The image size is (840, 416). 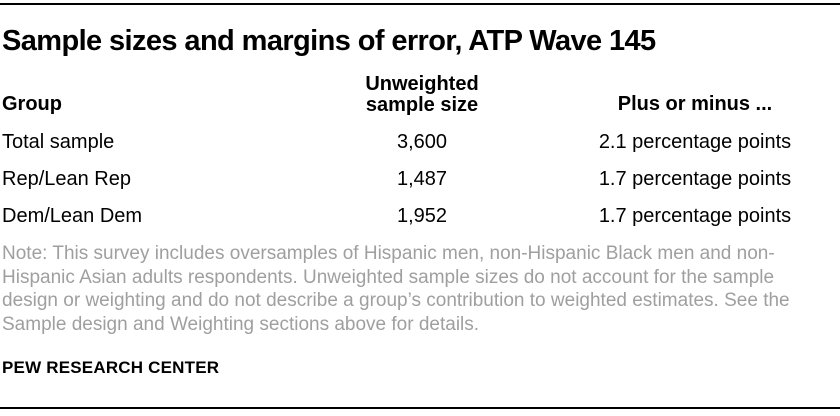 I want to click on table-row-rep-lean-rep: Rep/Lean Rep 1,487 1.7 percentage points, so click(x=420, y=179).